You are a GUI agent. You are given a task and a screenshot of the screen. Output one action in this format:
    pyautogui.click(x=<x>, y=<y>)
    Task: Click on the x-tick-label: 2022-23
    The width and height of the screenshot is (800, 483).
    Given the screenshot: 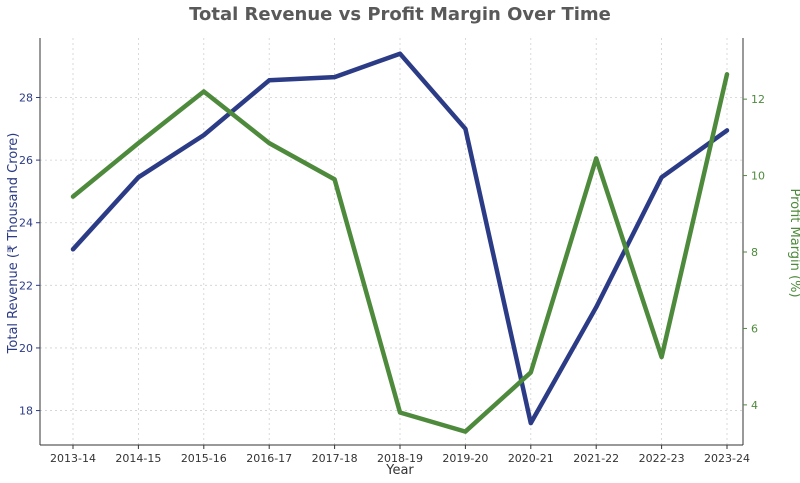 What is the action you would take?
    pyautogui.click(x=662, y=458)
    